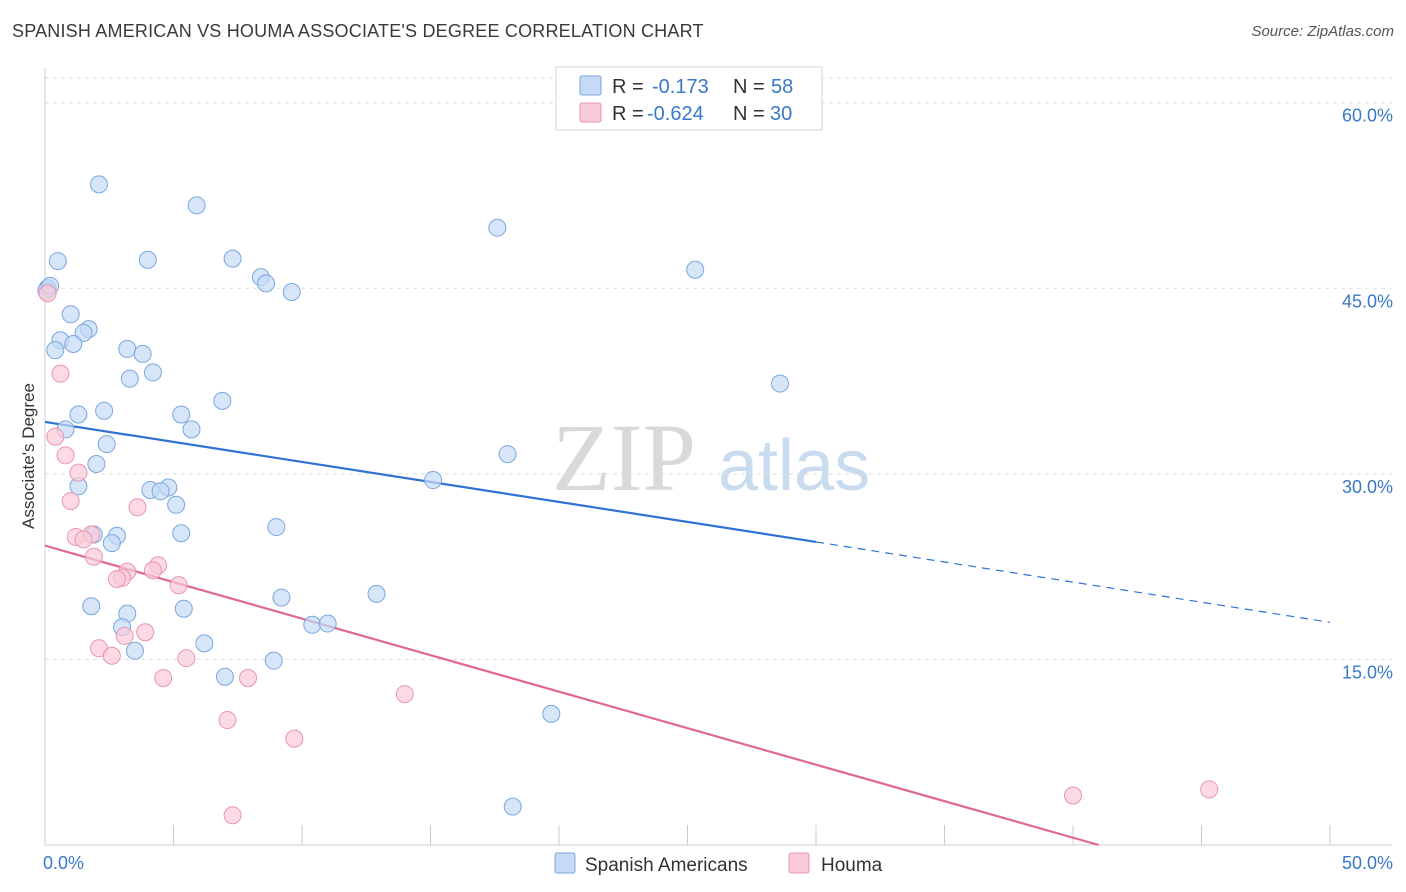 The width and height of the screenshot is (1406, 892). I want to click on x-tick-label-1: 50.0%, so click(1367, 863).